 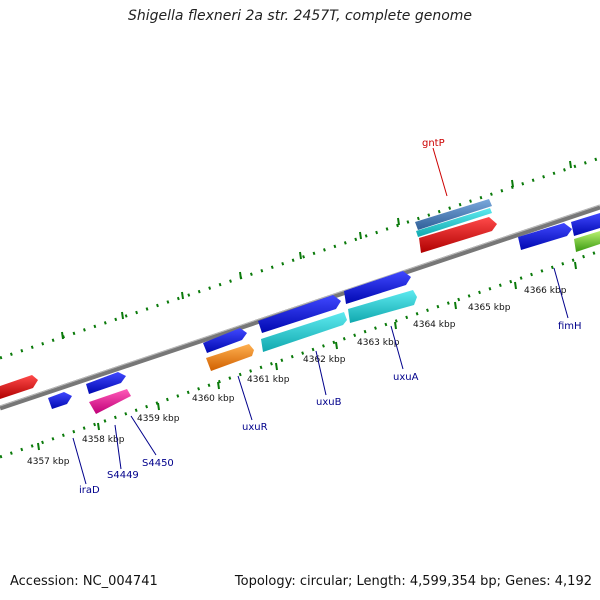 What do you see at coordinates (454, 222) in the screenshot?
I see `gene-cyan-gntP` at bounding box center [454, 222].